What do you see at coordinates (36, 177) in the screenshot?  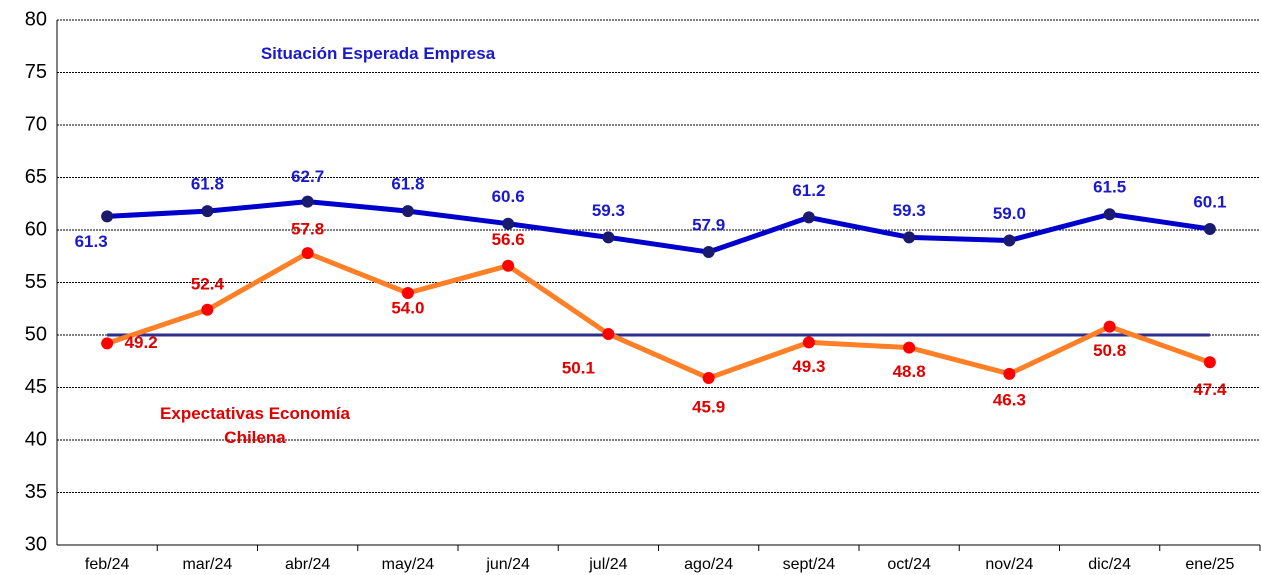 I see `y-tick-label: 65` at bounding box center [36, 177].